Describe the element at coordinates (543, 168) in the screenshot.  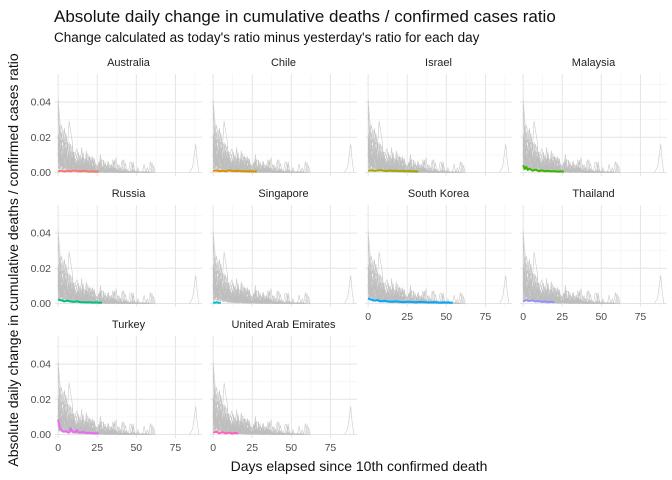
I see `series-line-malaysia` at that location.